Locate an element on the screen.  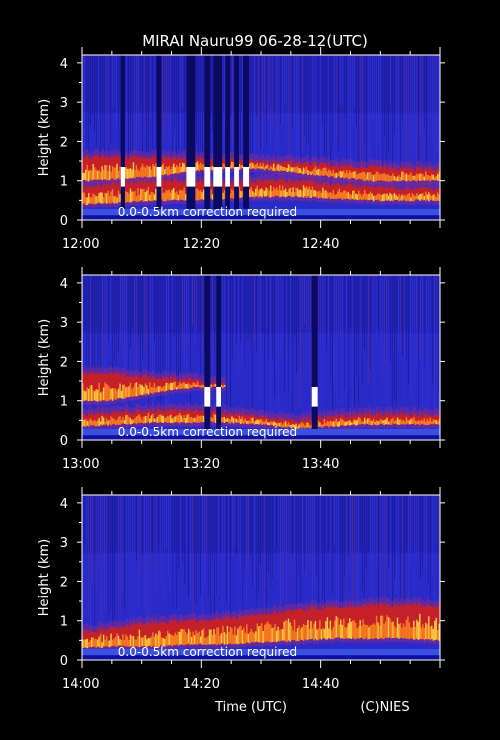
rain-signal is located at coordinates (236, 176).